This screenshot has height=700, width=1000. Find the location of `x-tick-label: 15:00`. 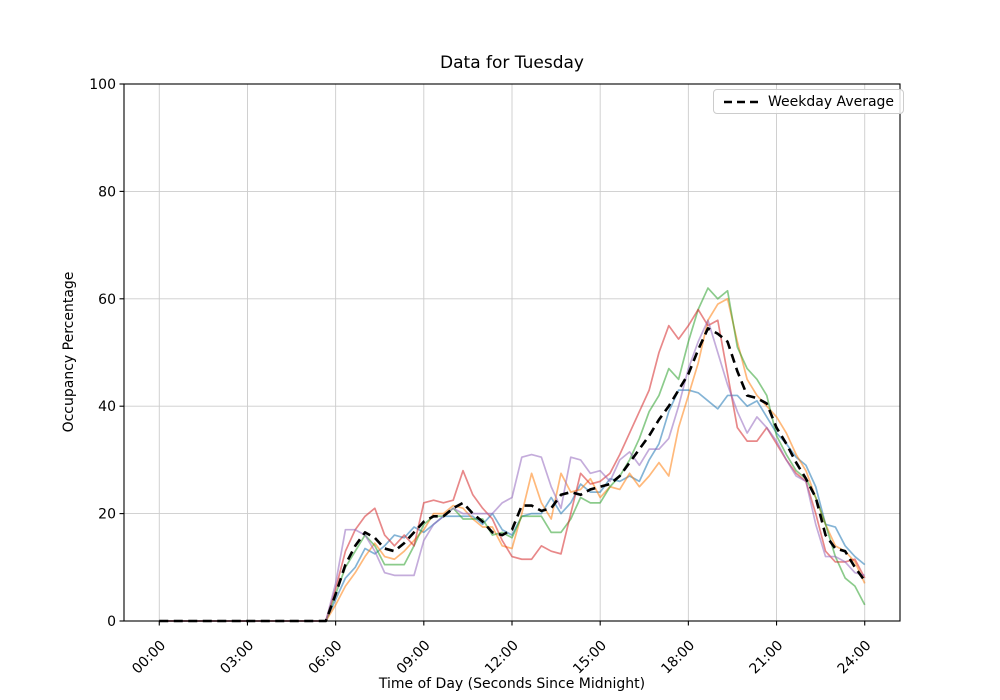

x-tick-label: 15:00 is located at coordinates (590, 658).